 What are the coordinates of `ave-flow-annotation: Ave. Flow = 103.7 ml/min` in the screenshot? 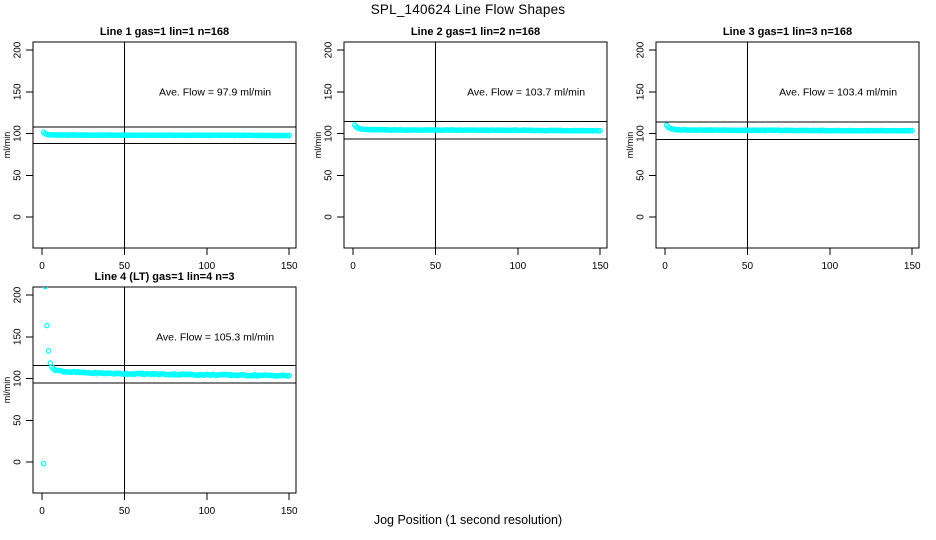 It's located at (526, 92).